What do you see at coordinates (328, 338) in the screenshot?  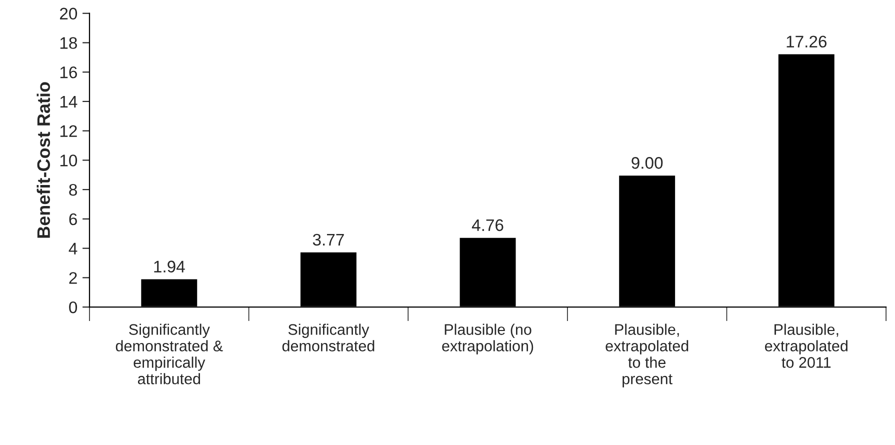 I see `x-tick-label: Significantly demonstrated` at bounding box center [328, 338].